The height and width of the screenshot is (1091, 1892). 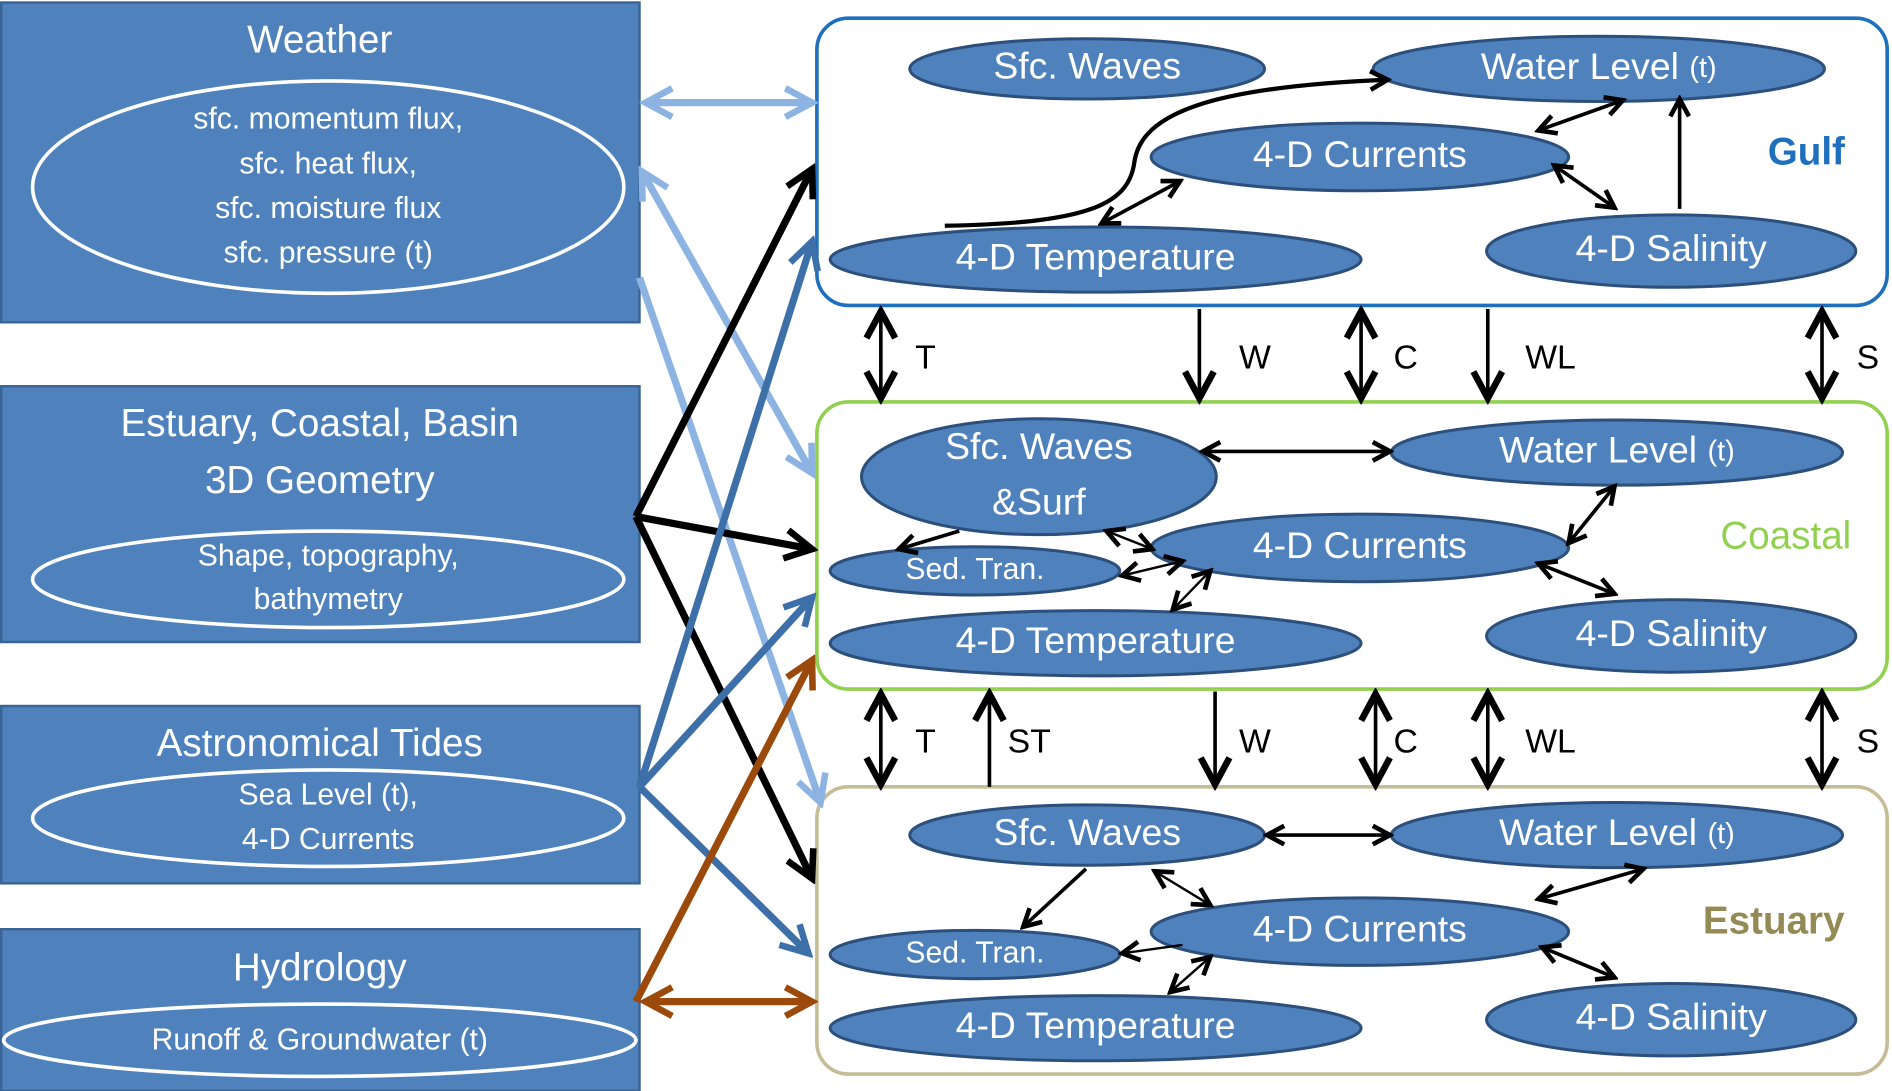 I want to click on source-detail: sfc. pressure (t), so click(x=327, y=253).